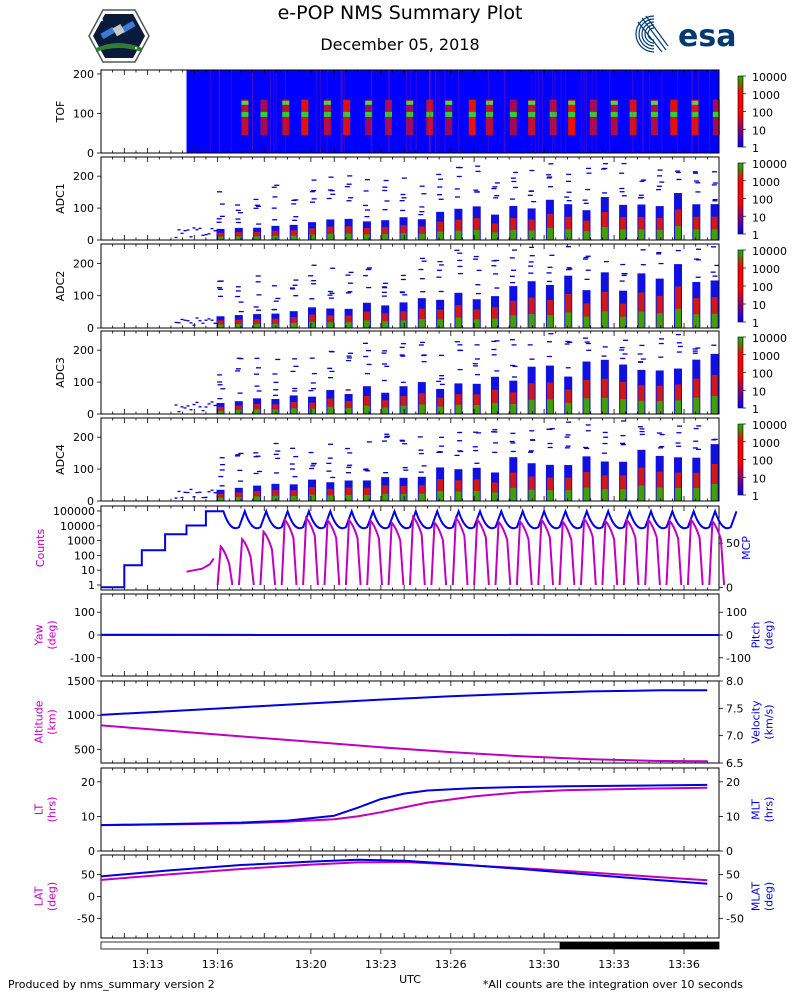 The width and height of the screenshot is (800, 1000). Describe the element at coordinates (446, 373) in the screenshot. I see `heatmap-adc3` at that location.